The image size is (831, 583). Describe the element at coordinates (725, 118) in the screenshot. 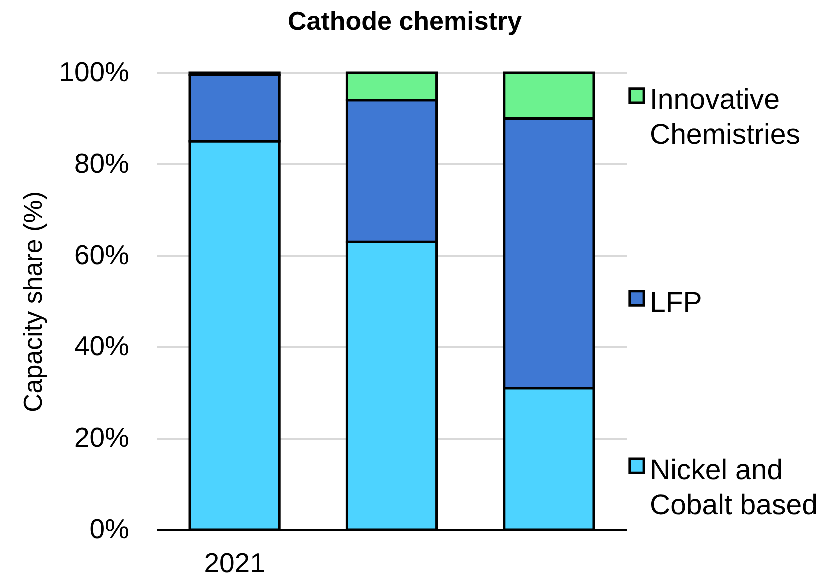

I see `legend-label: Innovative Chemistries` at that location.